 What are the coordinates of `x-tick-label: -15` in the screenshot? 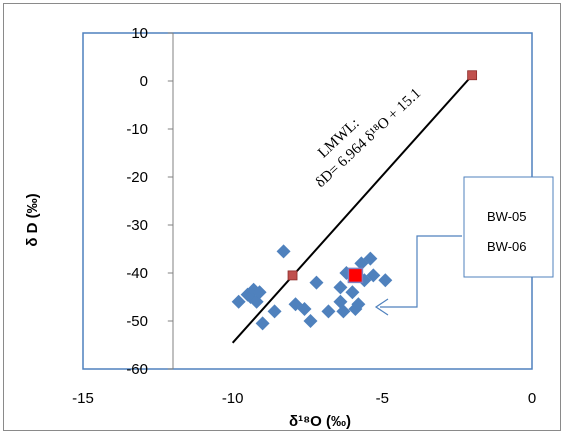 It's located at (83, 398).